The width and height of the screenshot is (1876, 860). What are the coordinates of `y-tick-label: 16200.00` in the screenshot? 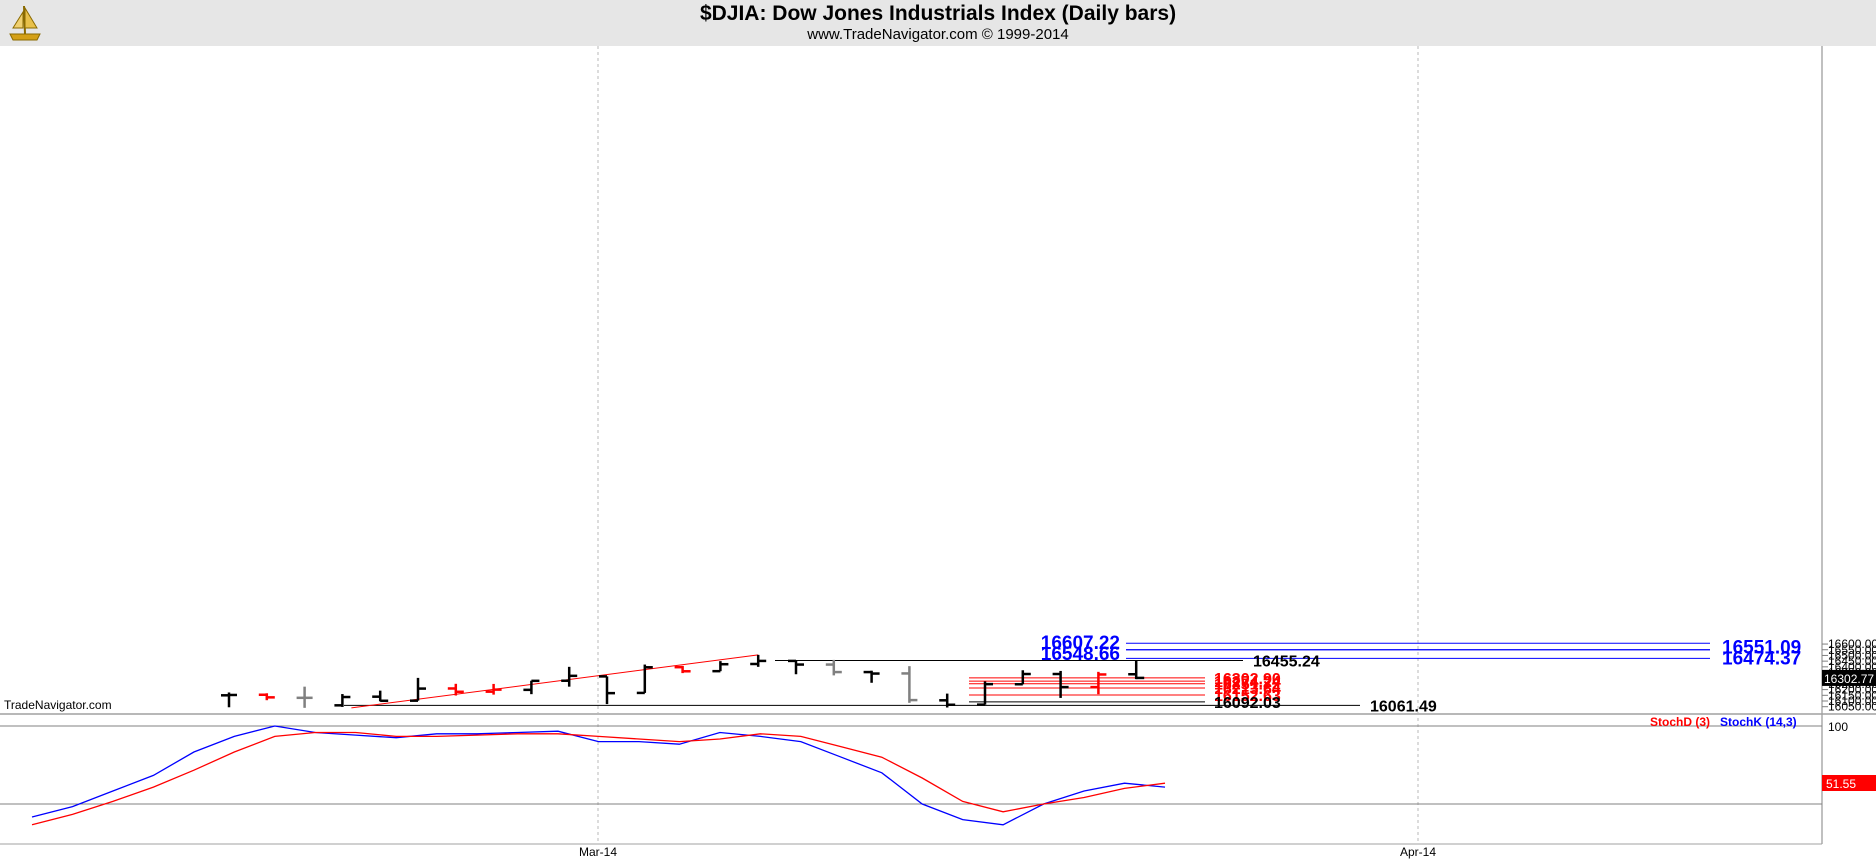 It's located at (1852, 690).